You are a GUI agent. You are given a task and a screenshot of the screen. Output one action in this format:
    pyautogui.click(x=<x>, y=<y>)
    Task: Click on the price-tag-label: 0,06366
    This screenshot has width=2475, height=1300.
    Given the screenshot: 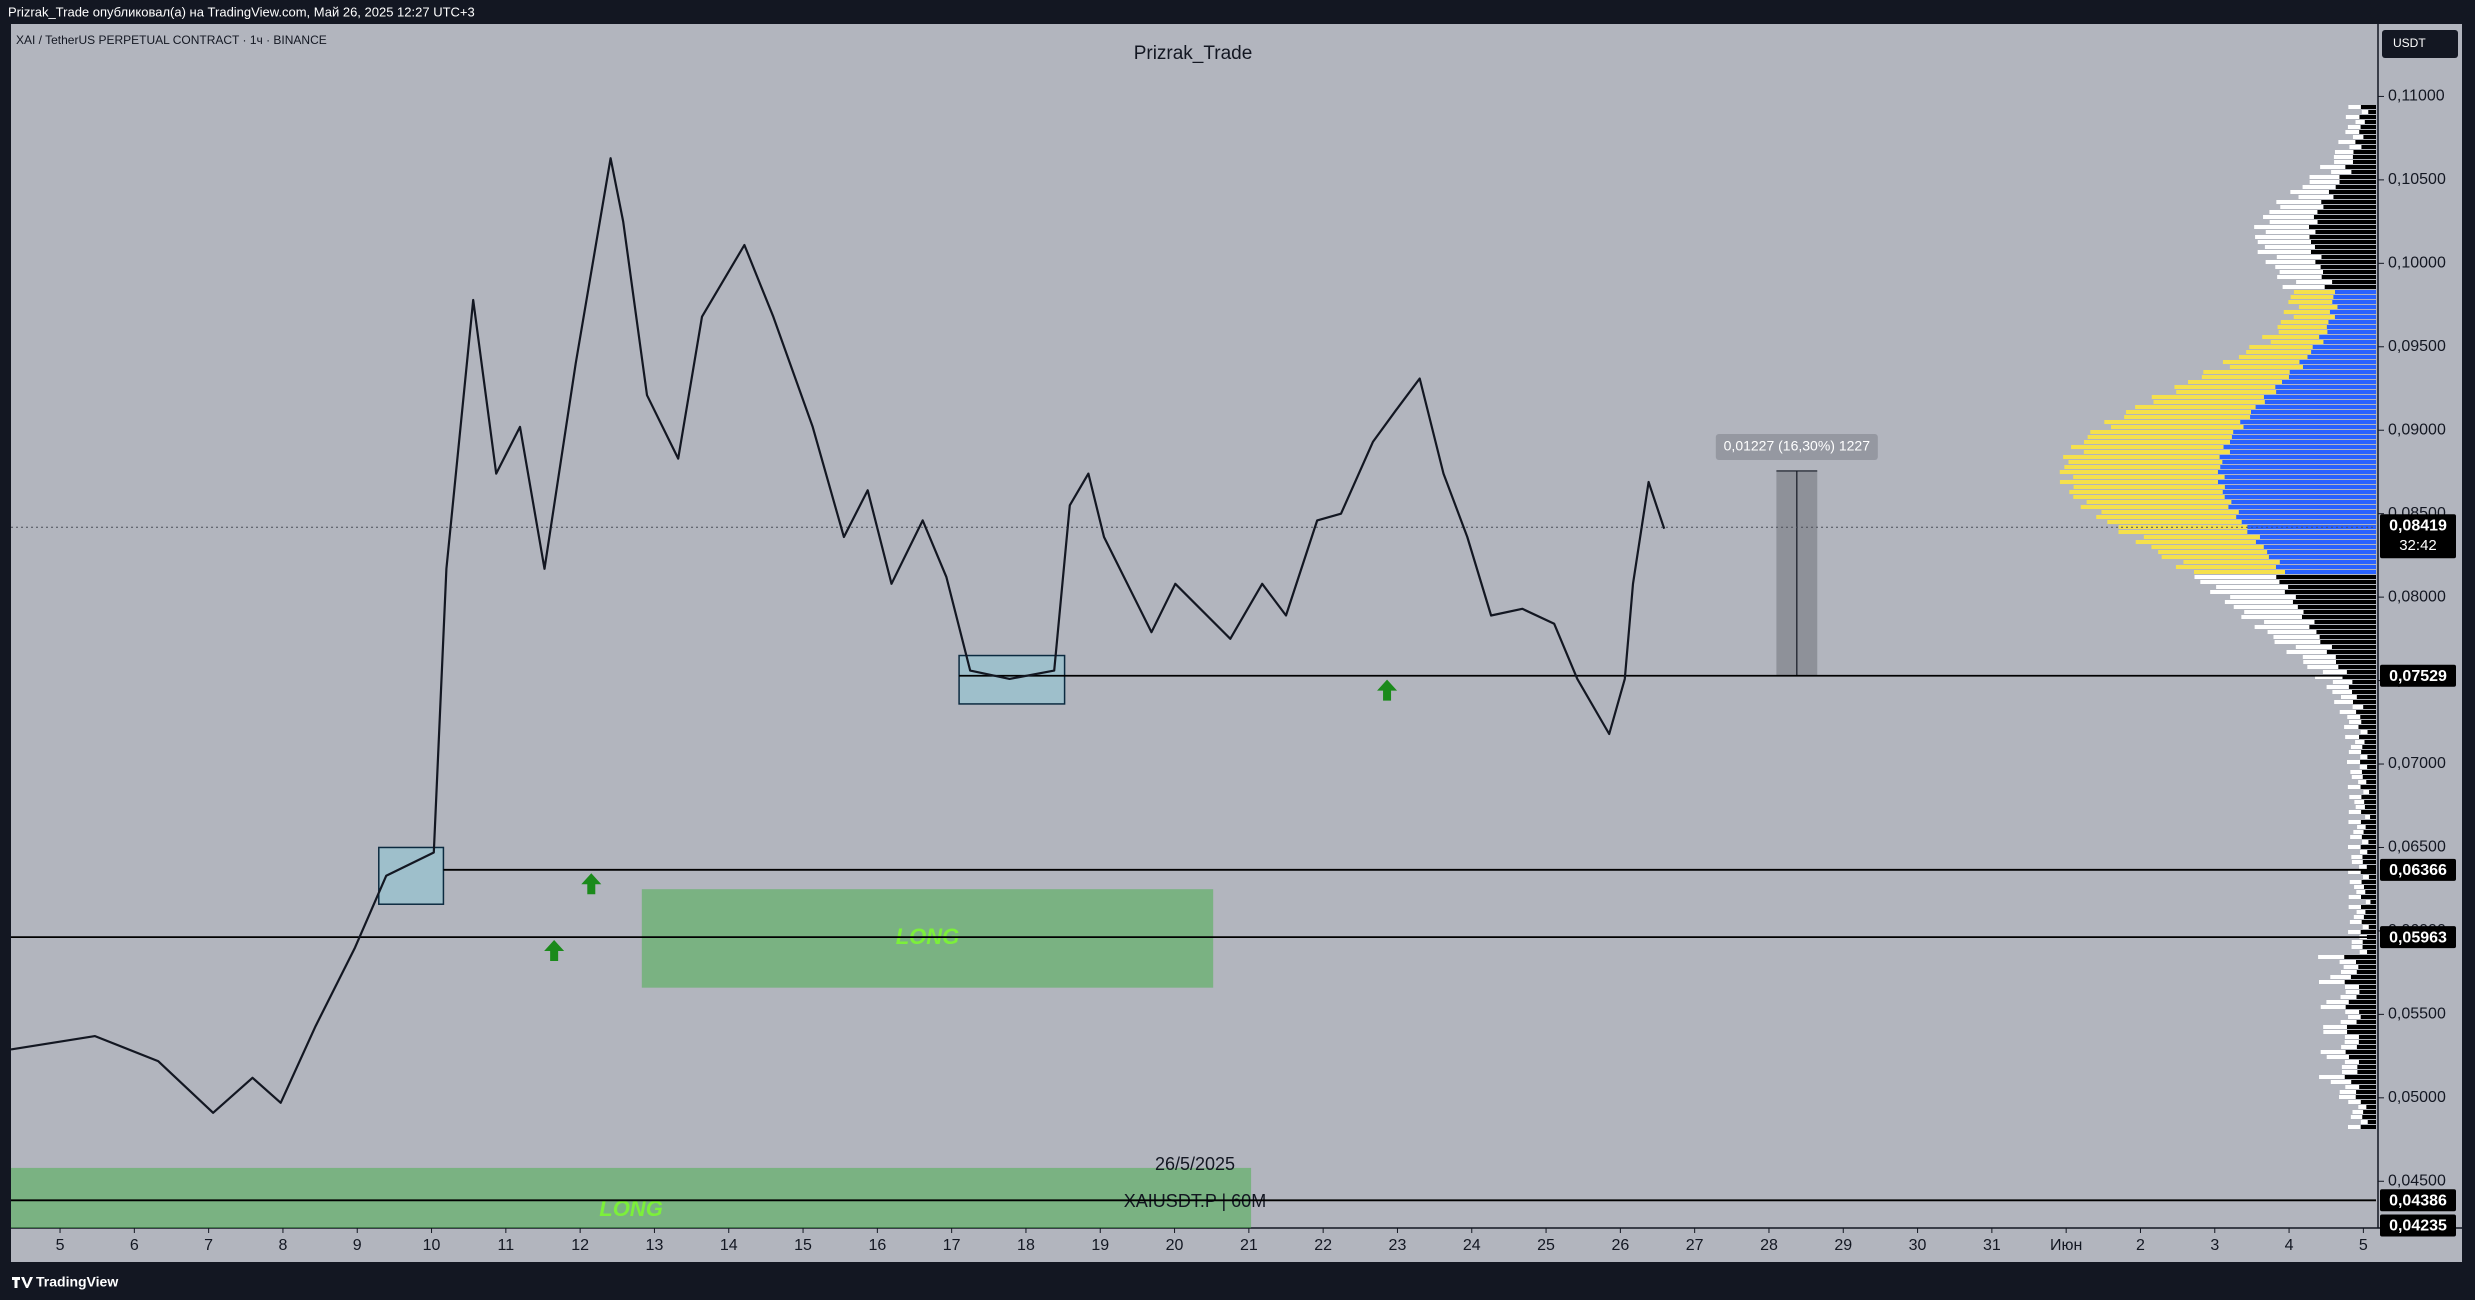 What is the action you would take?
    pyautogui.click(x=2418, y=870)
    